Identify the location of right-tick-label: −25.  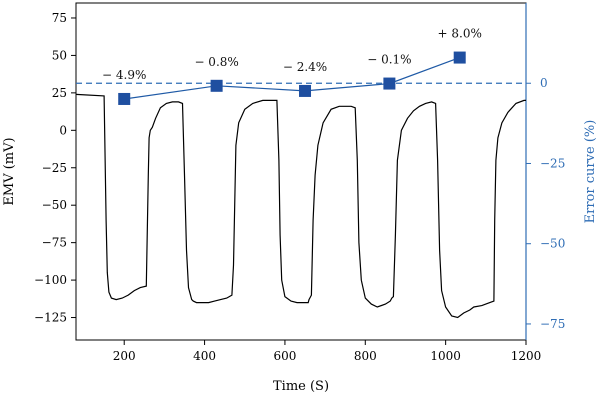
(552, 163).